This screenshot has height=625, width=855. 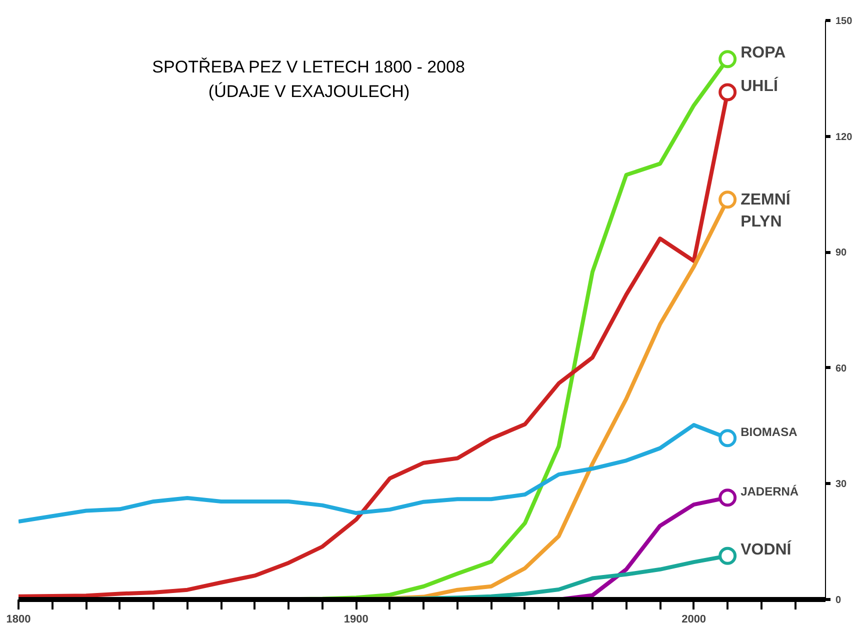 I want to click on text: SPOTŘEBA PEZ V LETECH 1800 - 2008, so click(x=308, y=66).